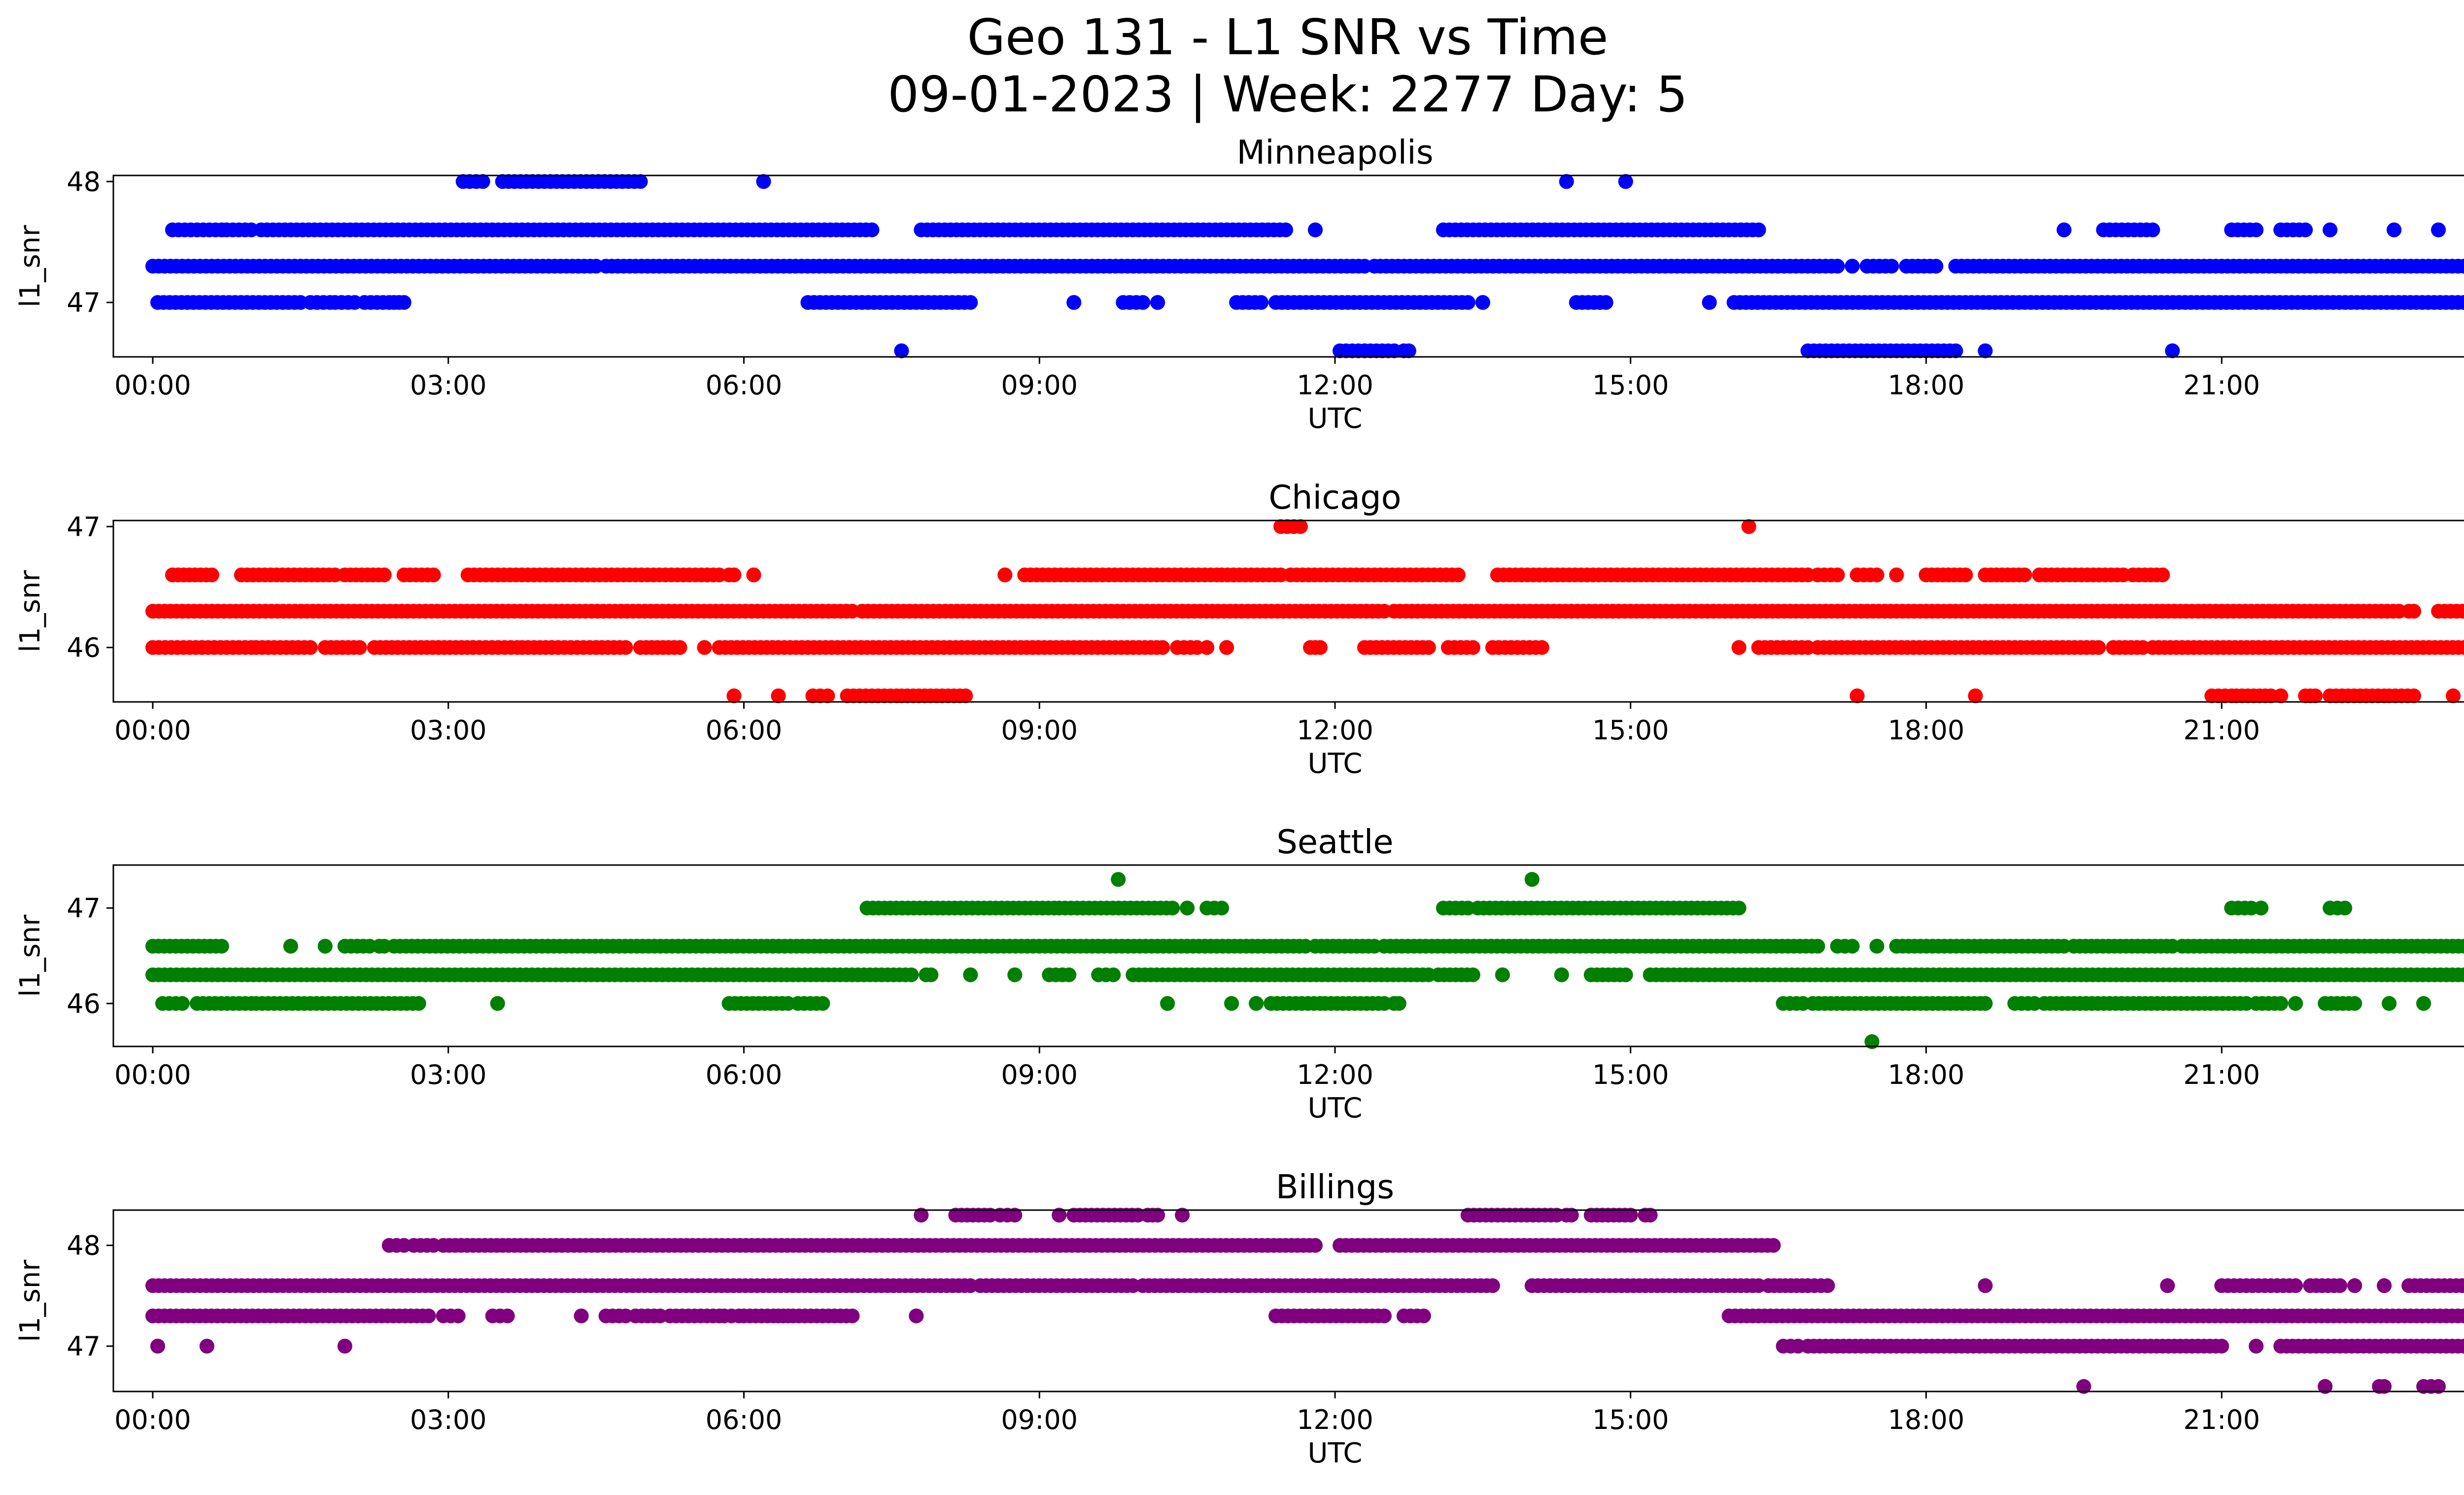 This screenshot has height=1495, width=2464. Describe the element at coordinates (1039, 730) in the screenshot. I see `x-tick-label: 09:00` at that location.